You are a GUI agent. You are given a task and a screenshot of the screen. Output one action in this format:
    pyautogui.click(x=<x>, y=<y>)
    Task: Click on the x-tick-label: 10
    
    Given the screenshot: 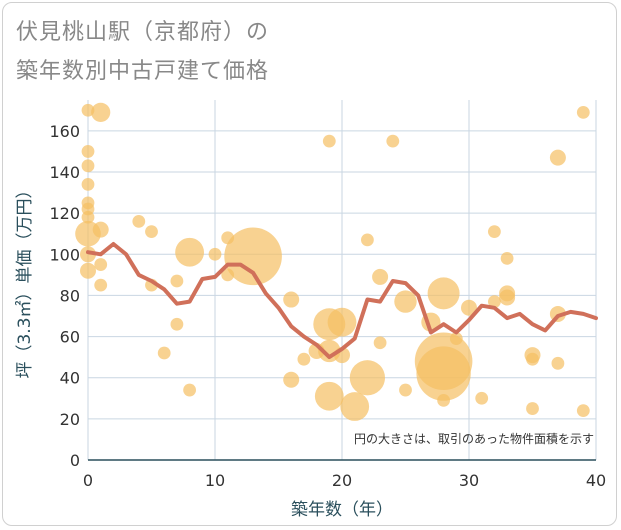 What is the action you would take?
    pyautogui.click(x=215, y=480)
    